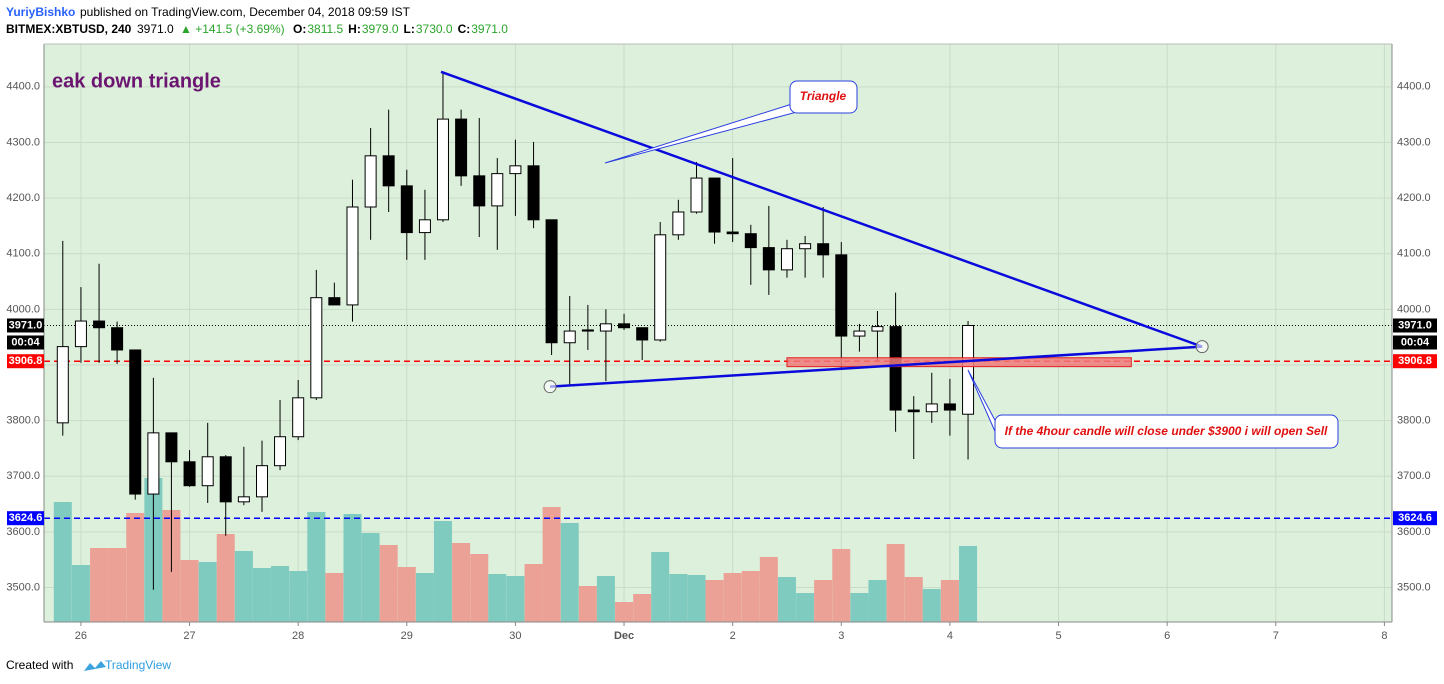 Image resolution: width=1444 pixels, height=684 pixels. Describe the element at coordinates (69, 29) in the screenshot. I see `symbol: BITMEX:XBTUSD, 240` at that location.